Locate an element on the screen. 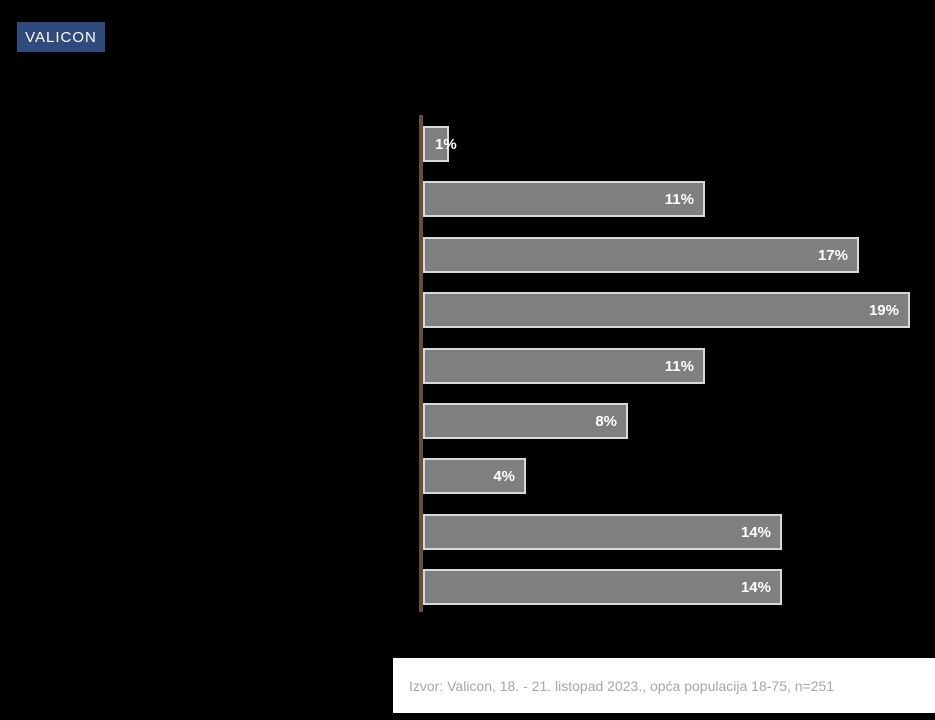 The width and height of the screenshot is (935, 720). bar: 19% is located at coordinates (666, 310).